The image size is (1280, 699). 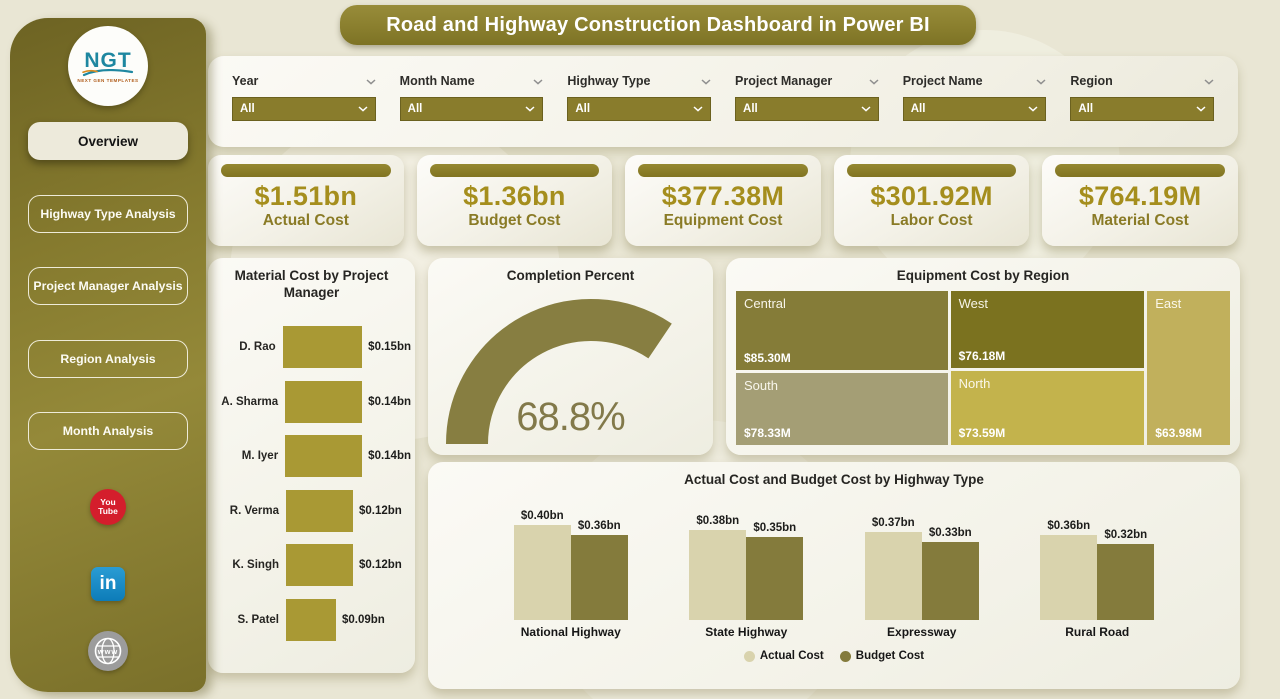 What do you see at coordinates (893, 576) in the screenshot?
I see `column-bar-actual-cost-expressway` at bounding box center [893, 576].